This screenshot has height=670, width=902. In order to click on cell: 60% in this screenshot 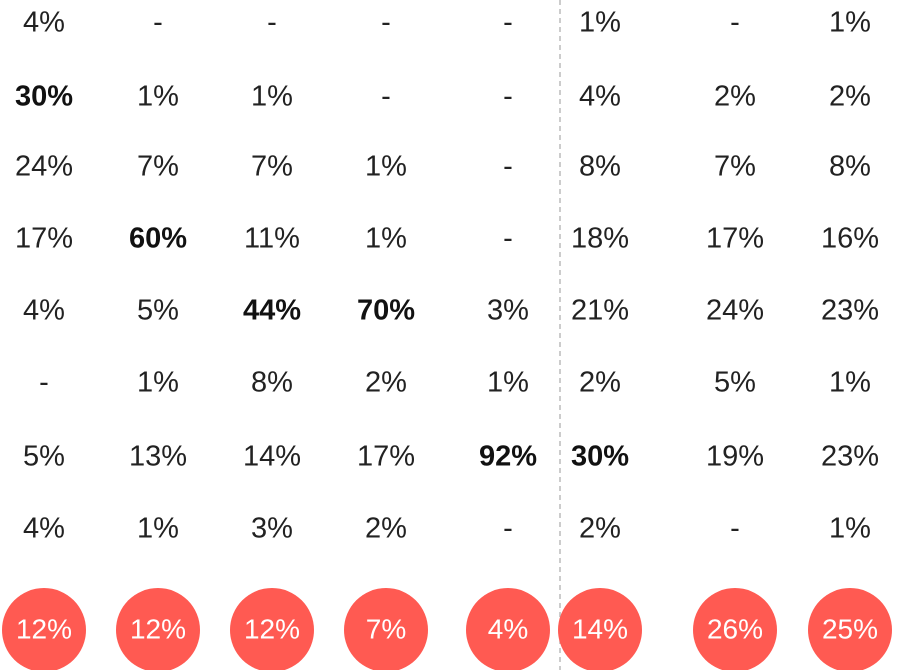, I will do `click(158, 239)`.